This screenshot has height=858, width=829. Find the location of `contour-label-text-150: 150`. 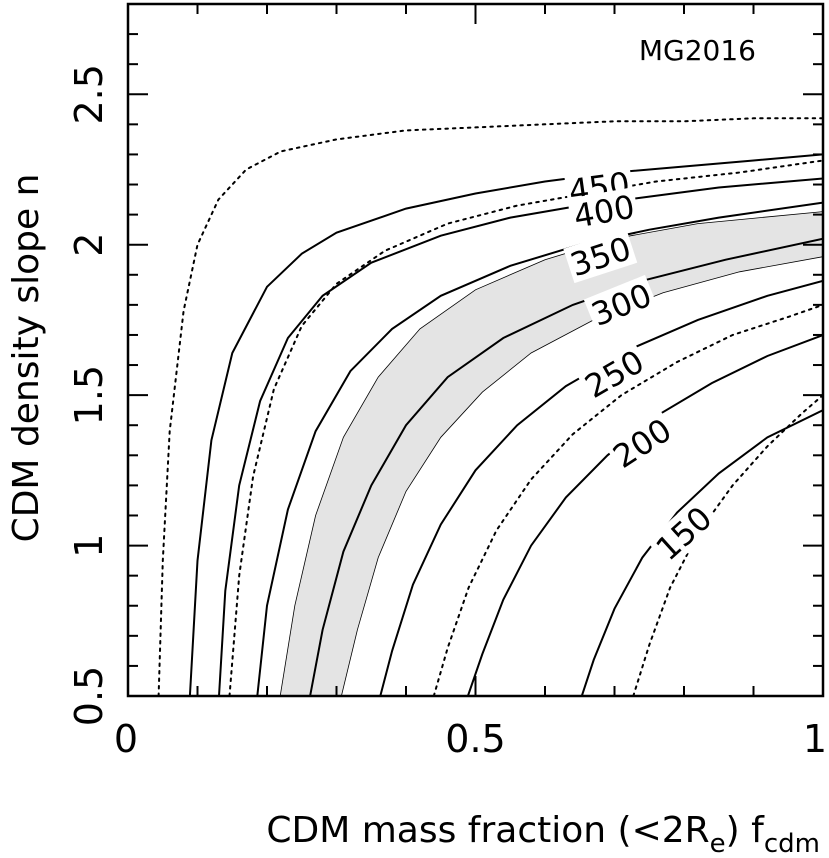

contour-label-text-150: 150 is located at coordinates (684, 533).